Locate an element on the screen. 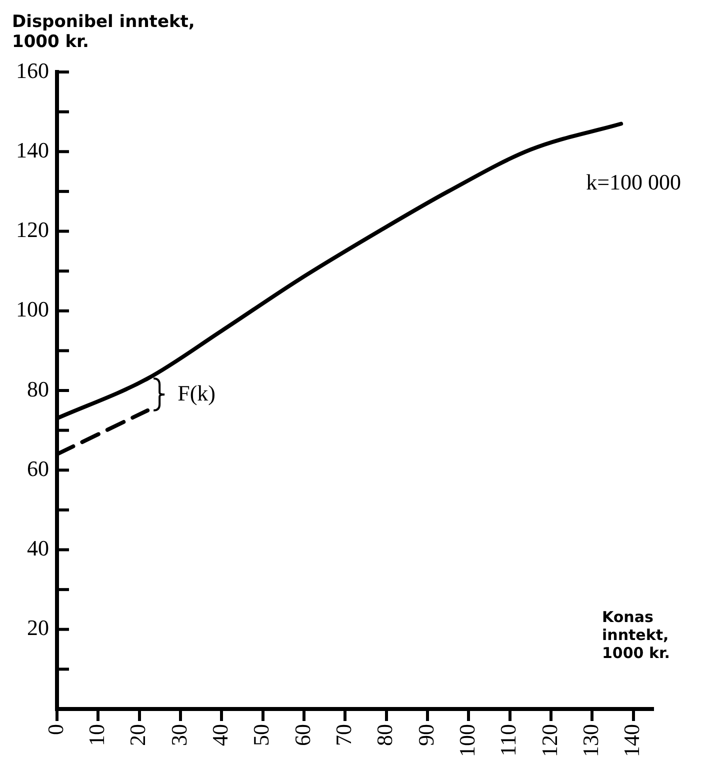  y-axis-title: Disponibel inntekt, 1000 kr. is located at coordinates (104, 32).